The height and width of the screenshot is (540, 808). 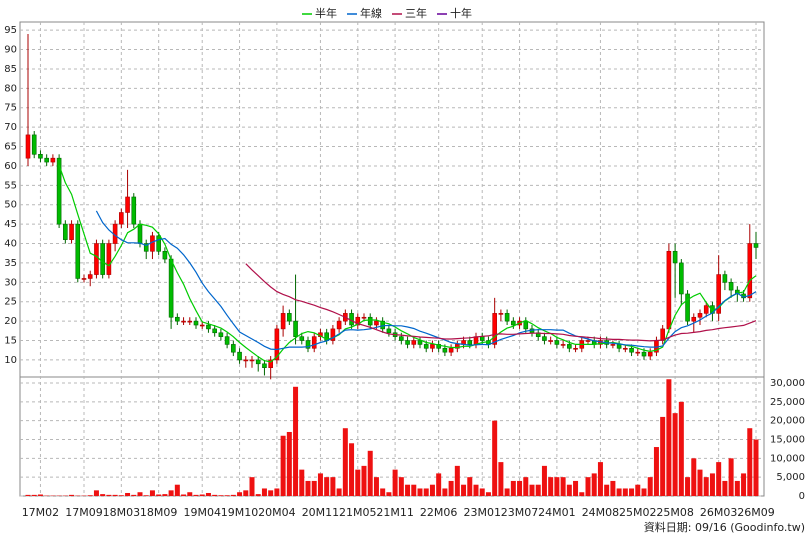 I want to click on x-tick-label: 21M11, so click(x=395, y=512).